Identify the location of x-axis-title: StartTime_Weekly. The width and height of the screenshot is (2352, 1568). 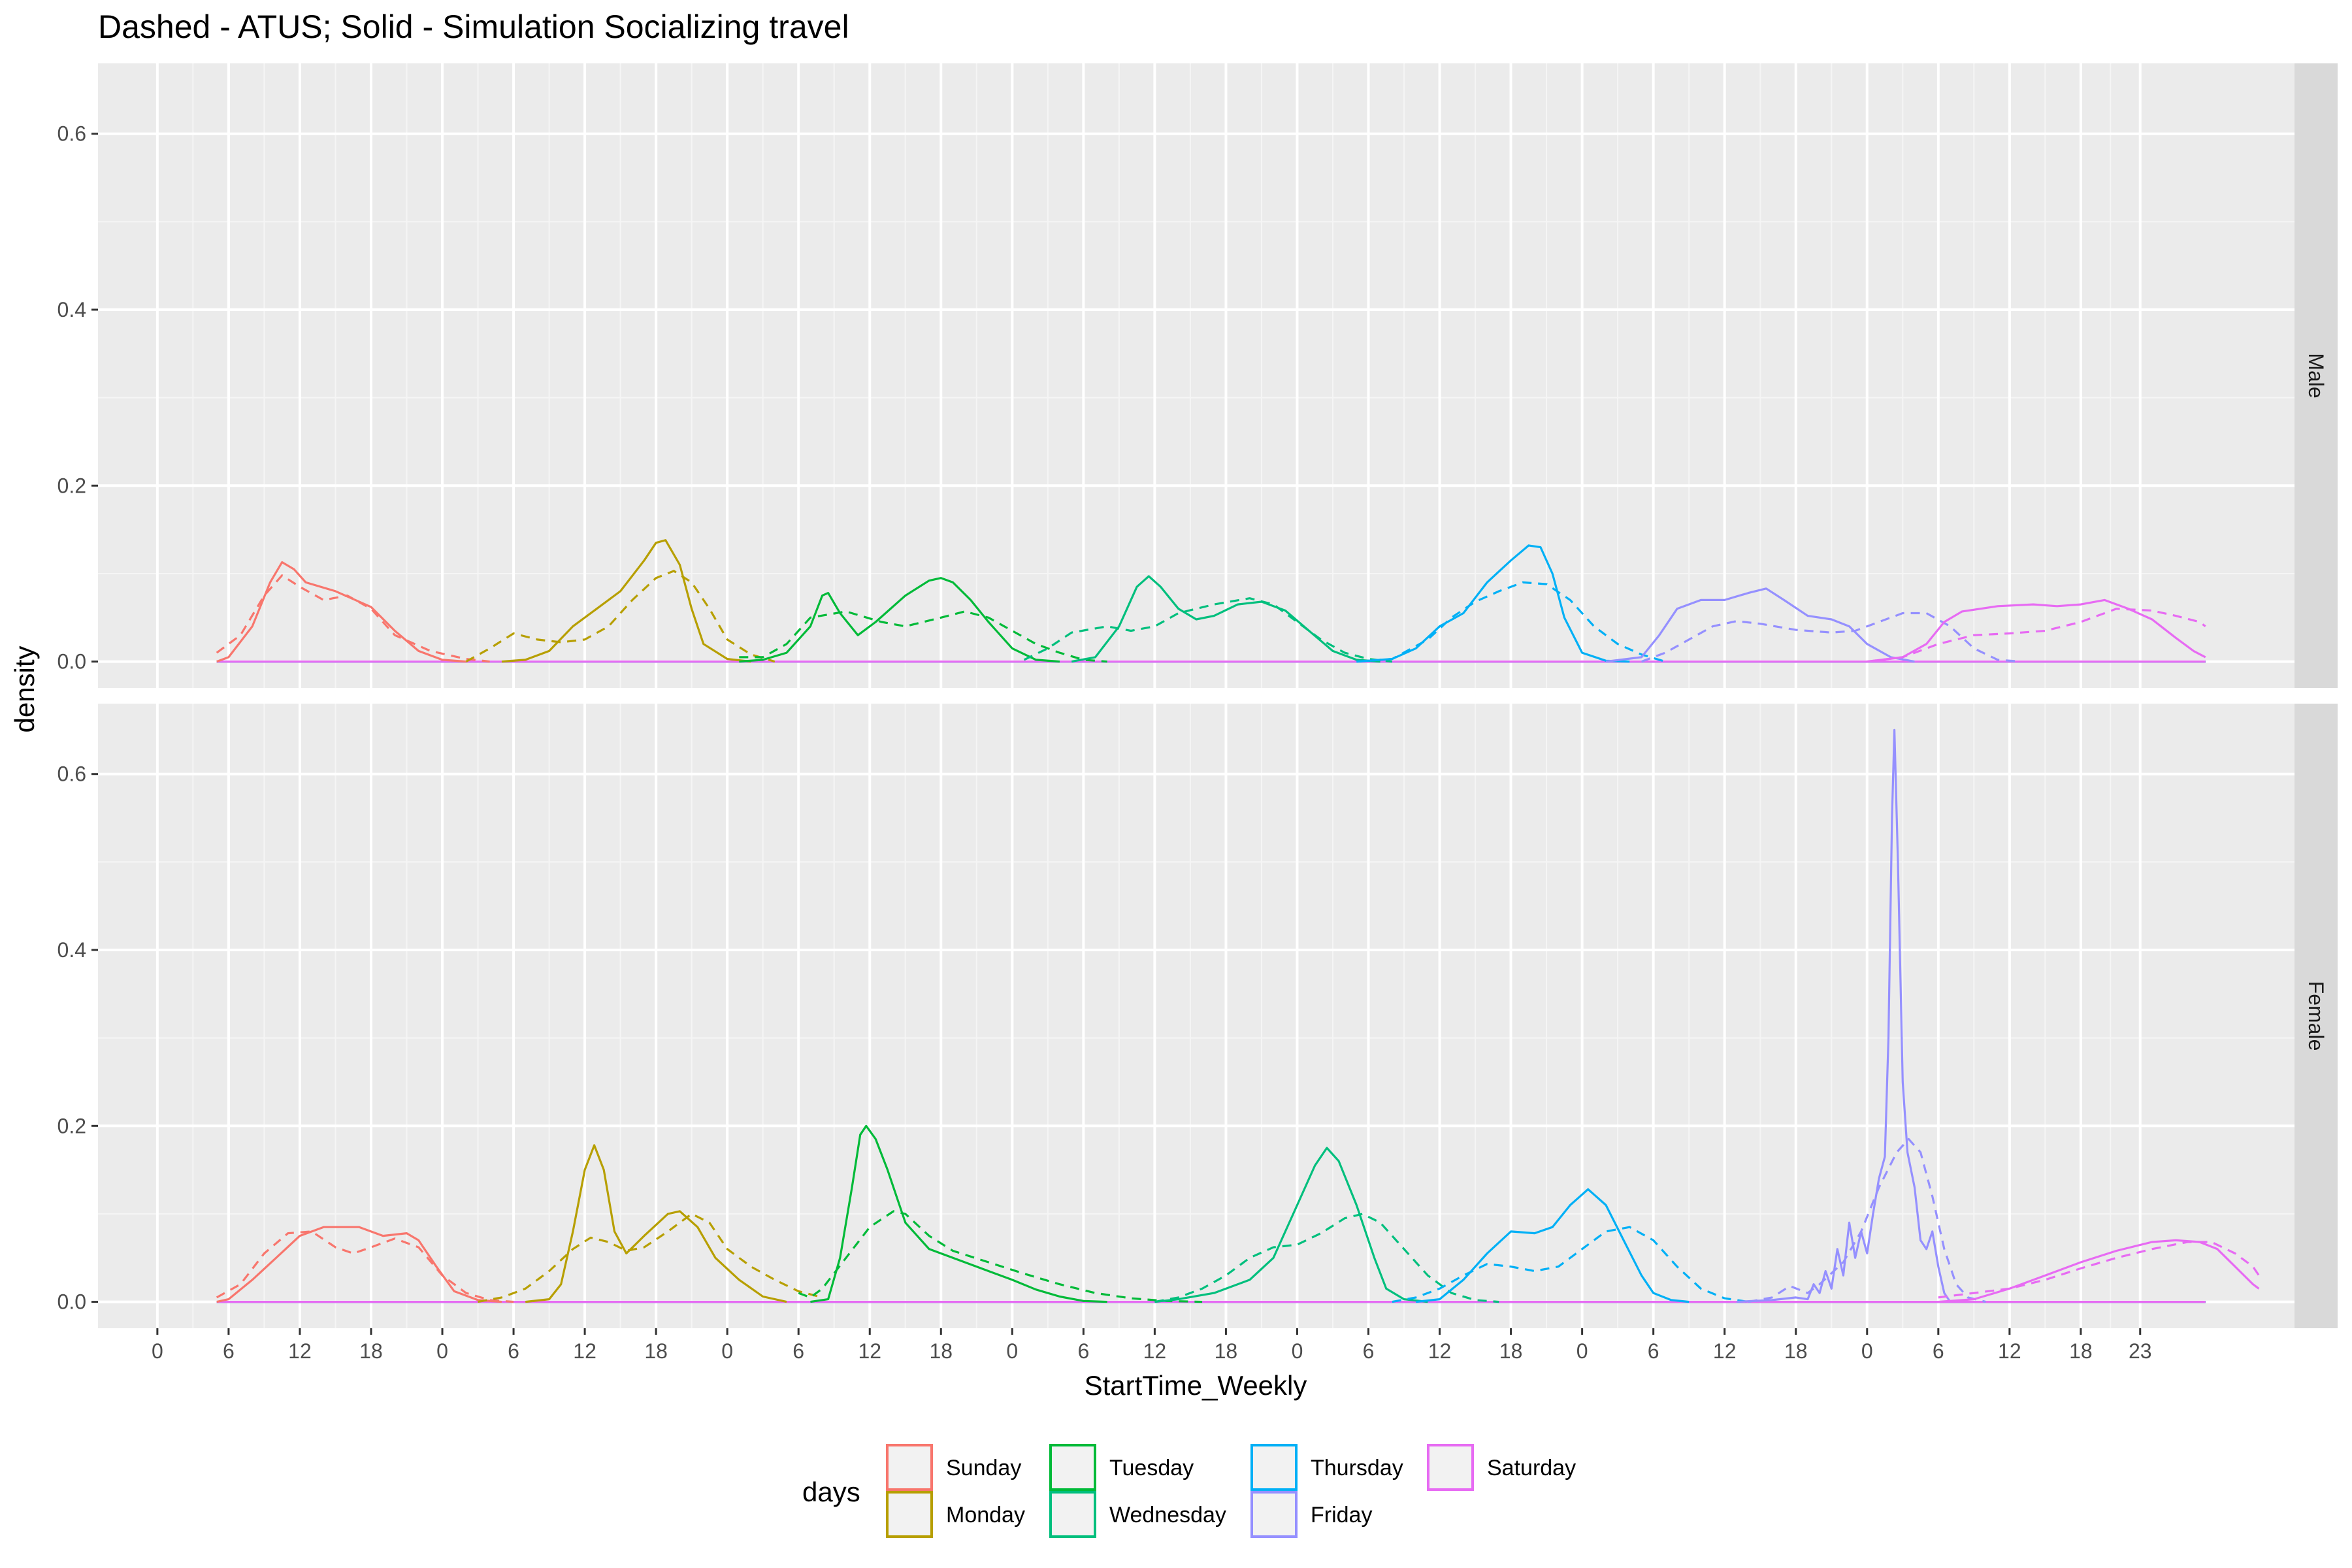
(1196, 1385).